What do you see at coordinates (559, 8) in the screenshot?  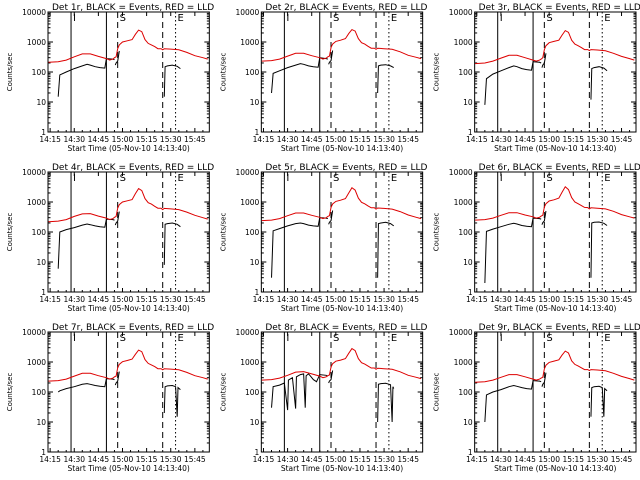 I see `panel-title: Det 3r, BLACK = Events, RED = LLD` at bounding box center [559, 8].